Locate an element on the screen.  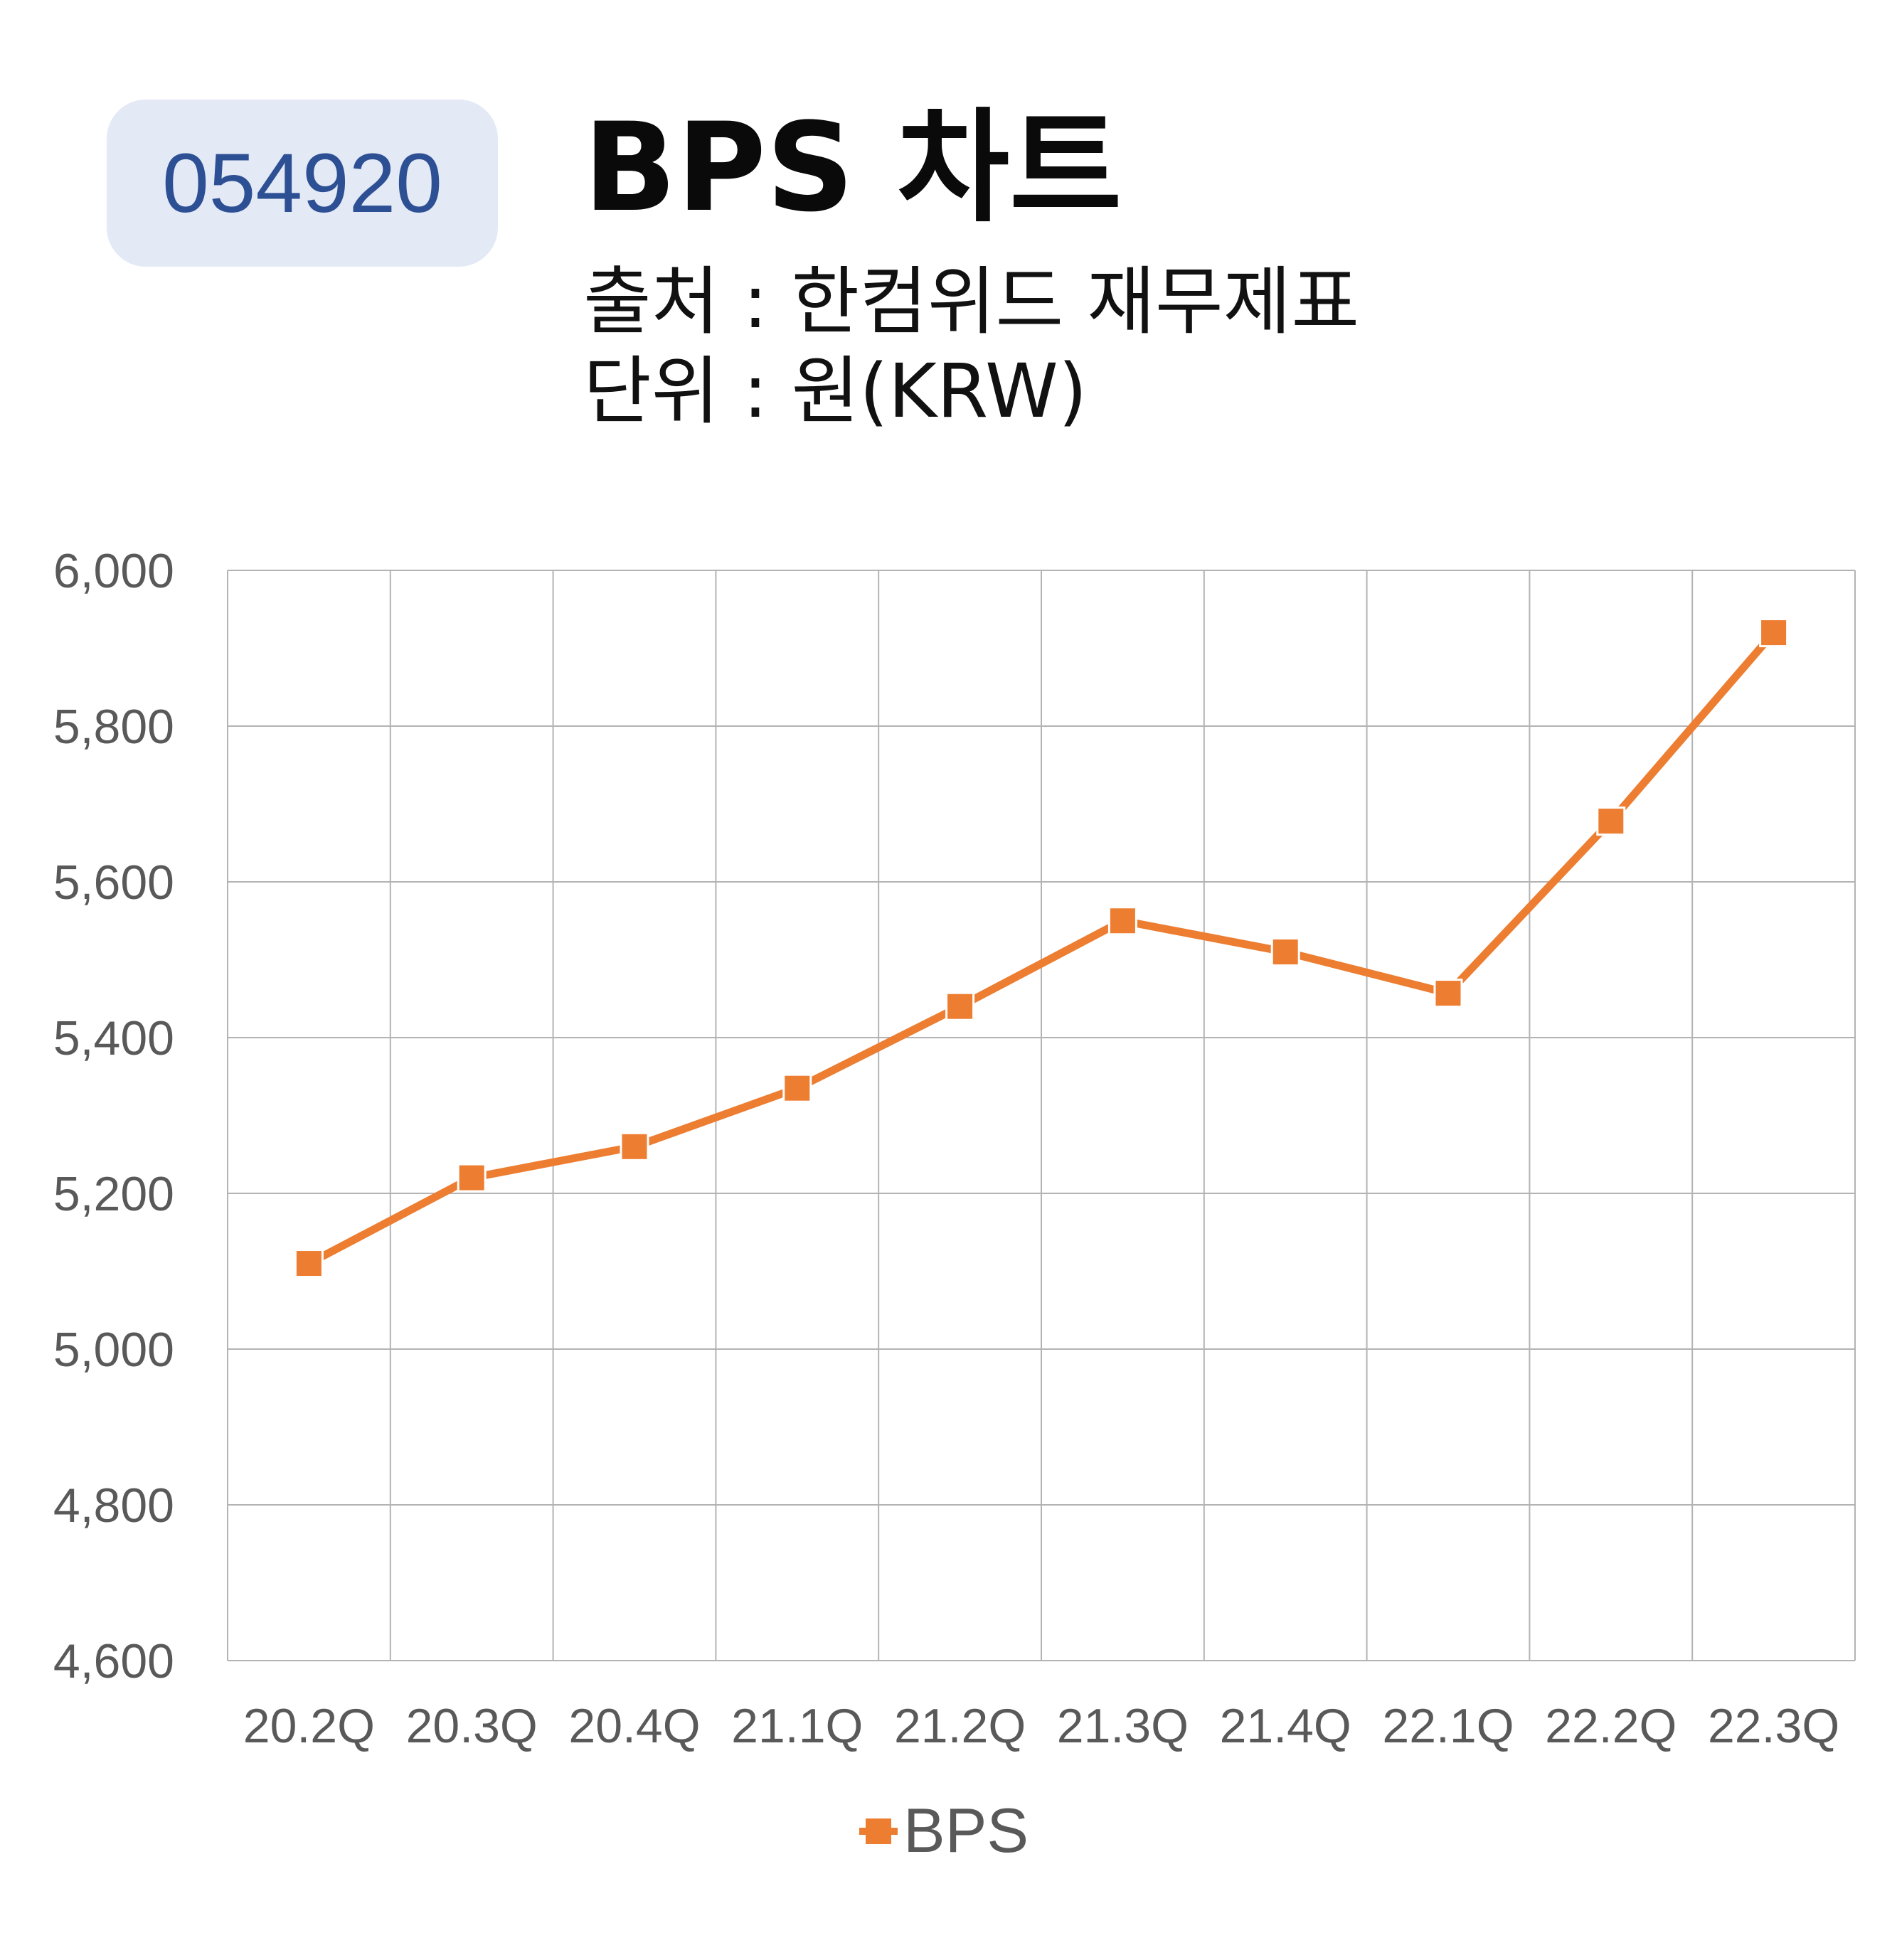
x-tick-label: 21.4Q is located at coordinates (1285, 1726).